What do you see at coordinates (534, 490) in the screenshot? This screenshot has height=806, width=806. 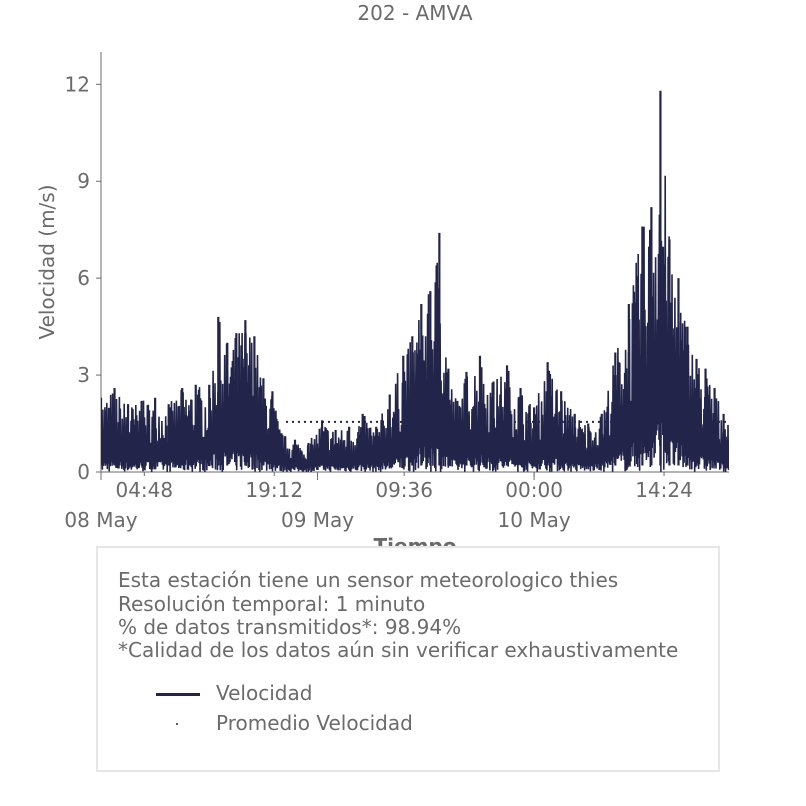 I see `x-minor-tick-label: 00:00` at bounding box center [534, 490].